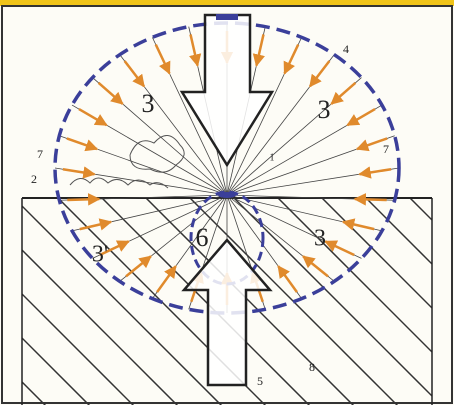 The height and width of the screenshot is (405, 454). I want to click on load-arrow-up, so click(227, 312).